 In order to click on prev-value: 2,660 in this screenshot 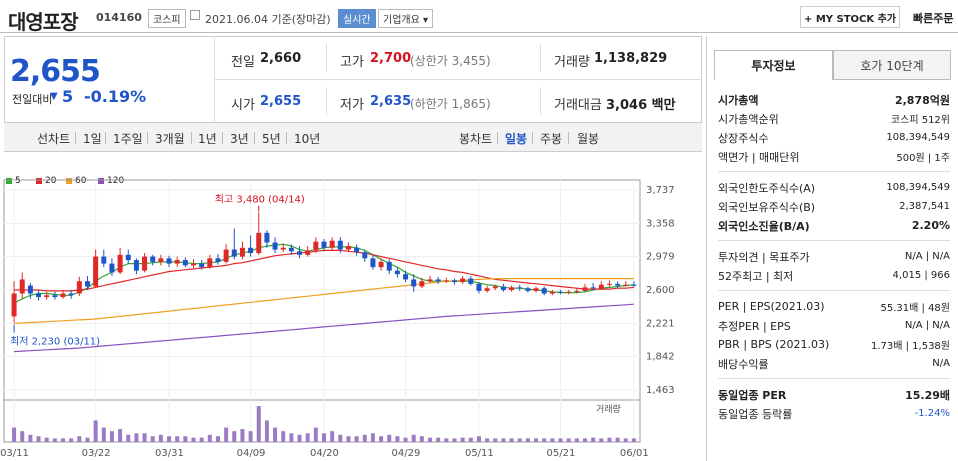, I will do `click(281, 58)`.